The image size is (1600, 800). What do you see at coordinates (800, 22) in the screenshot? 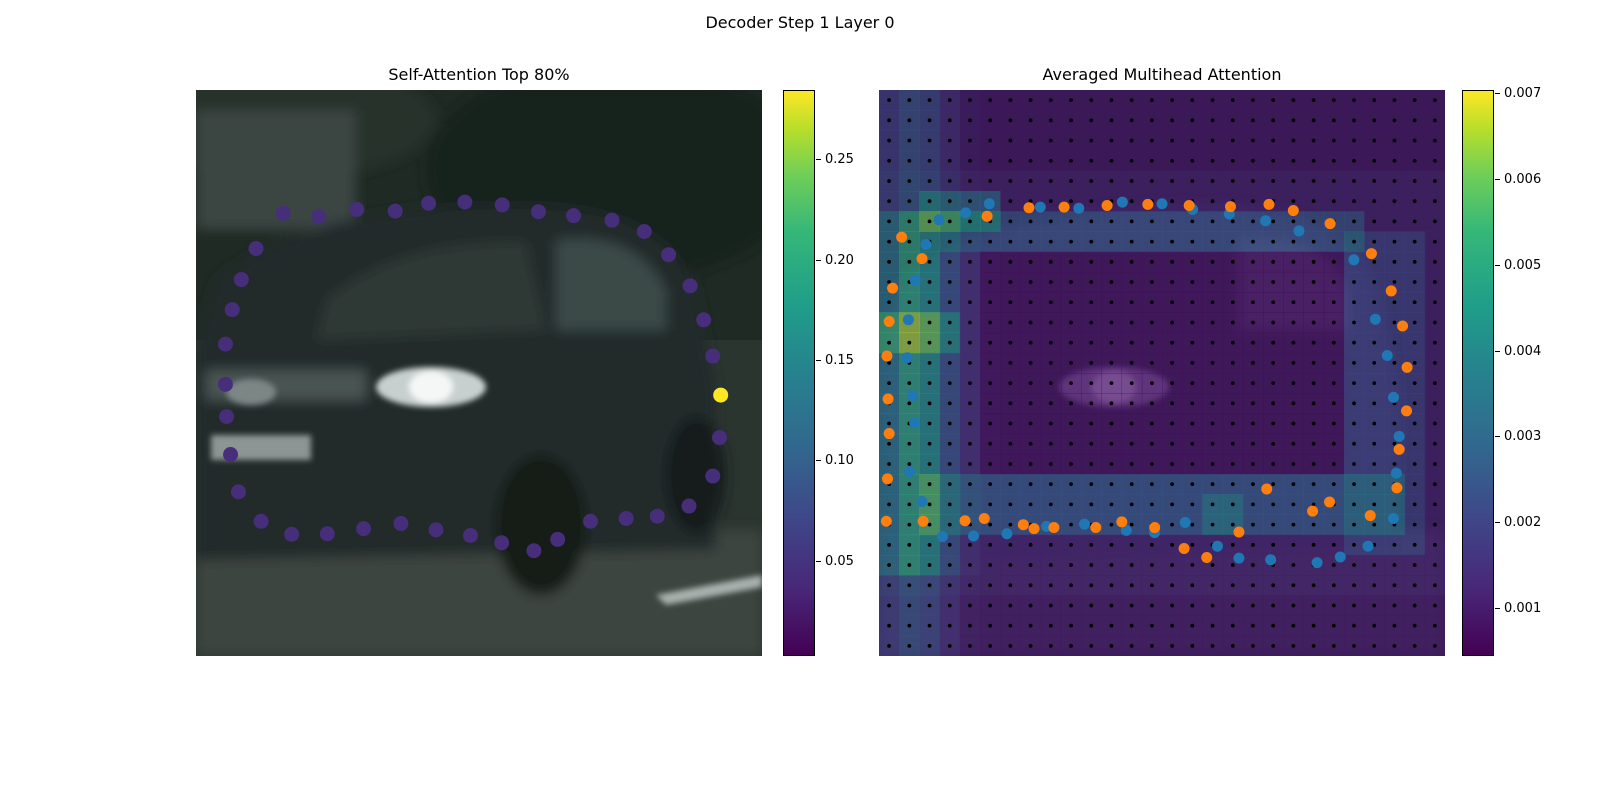
I see `figure-suptitle: Decoder Step 1 Layer 0` at bounding box center [800, 22].